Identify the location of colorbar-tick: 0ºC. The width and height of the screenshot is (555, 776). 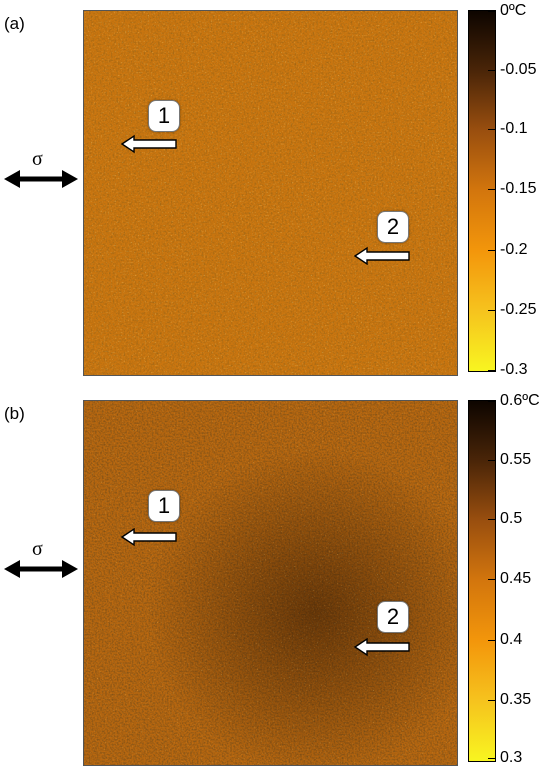
(507, 10).